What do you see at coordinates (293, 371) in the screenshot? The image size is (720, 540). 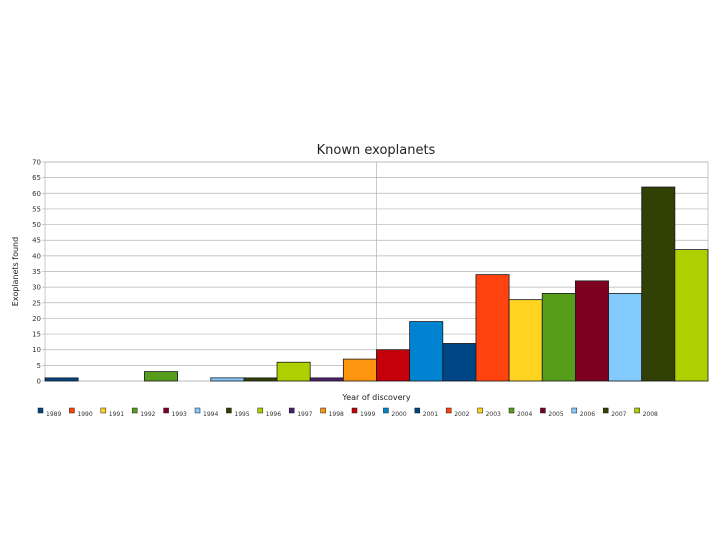 I see `bar-1996` at bounding box center [293, 371].